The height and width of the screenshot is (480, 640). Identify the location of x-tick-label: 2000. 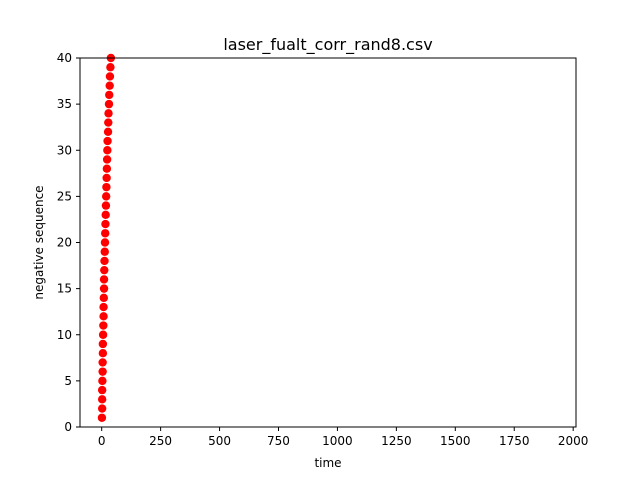
(573, 441).